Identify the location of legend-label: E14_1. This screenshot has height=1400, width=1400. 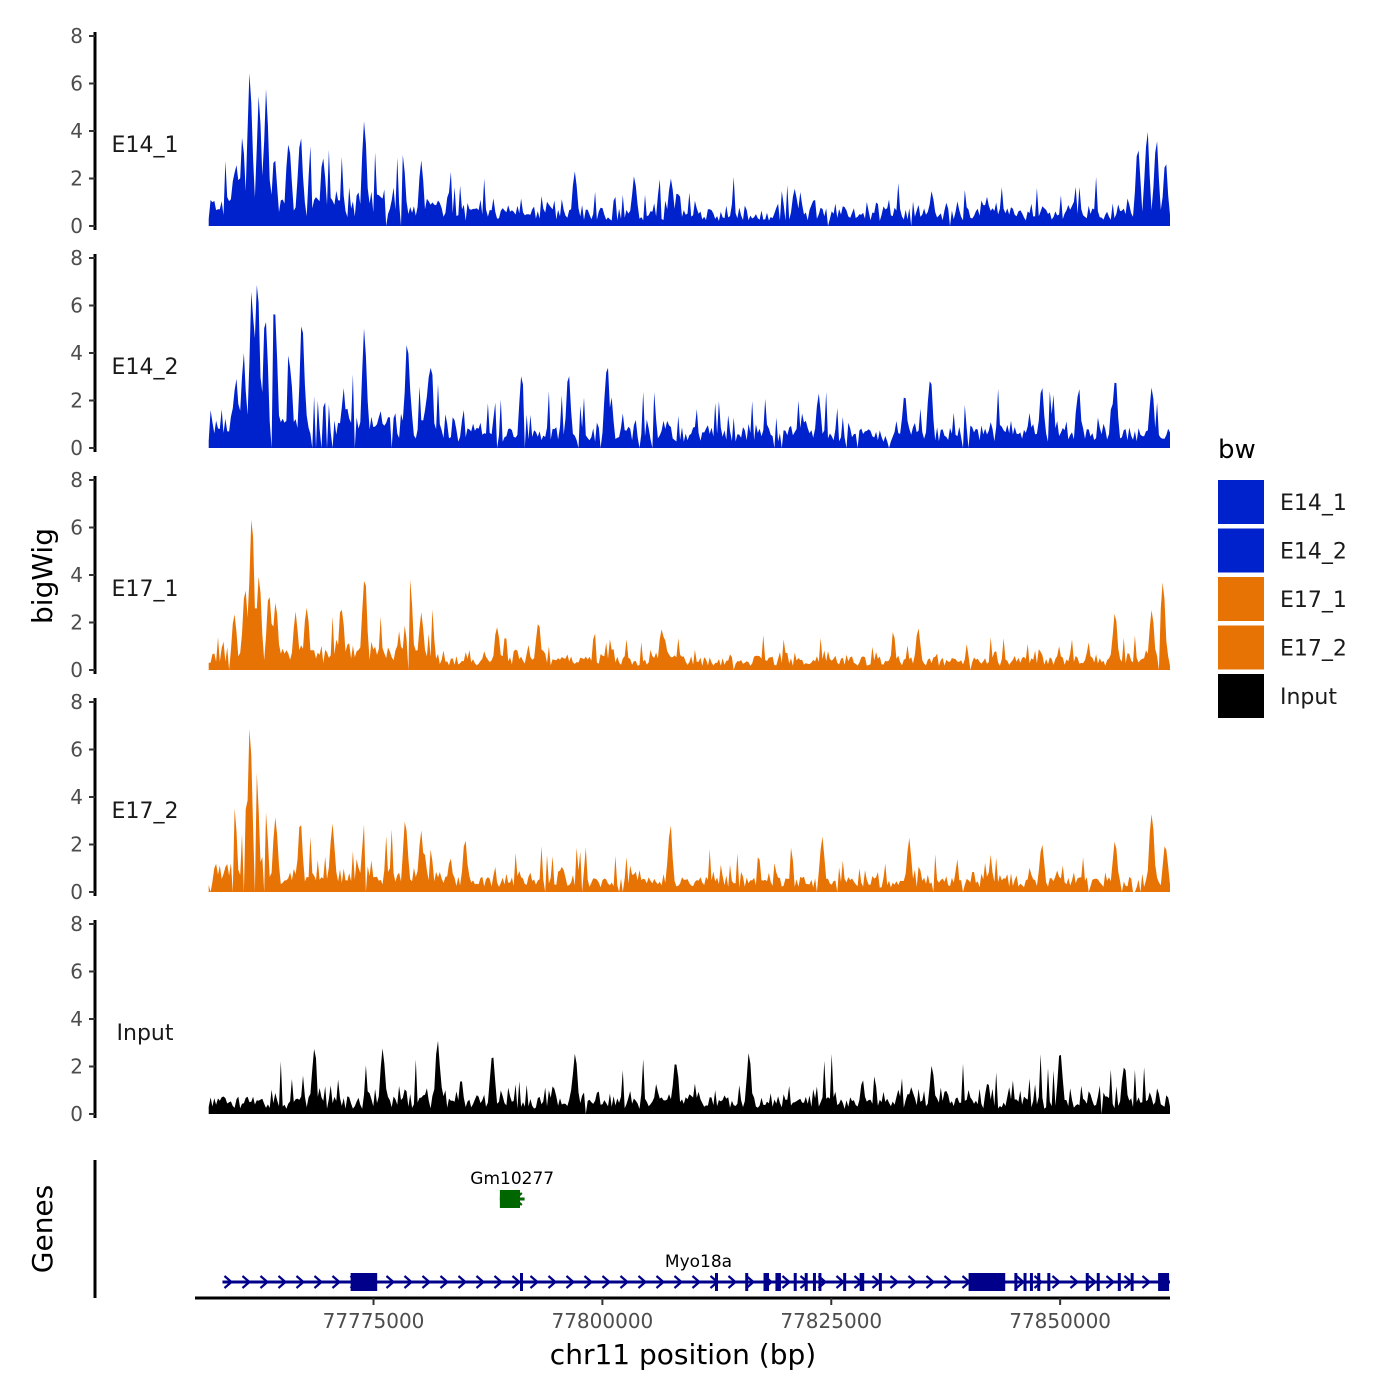
(1313, 503).